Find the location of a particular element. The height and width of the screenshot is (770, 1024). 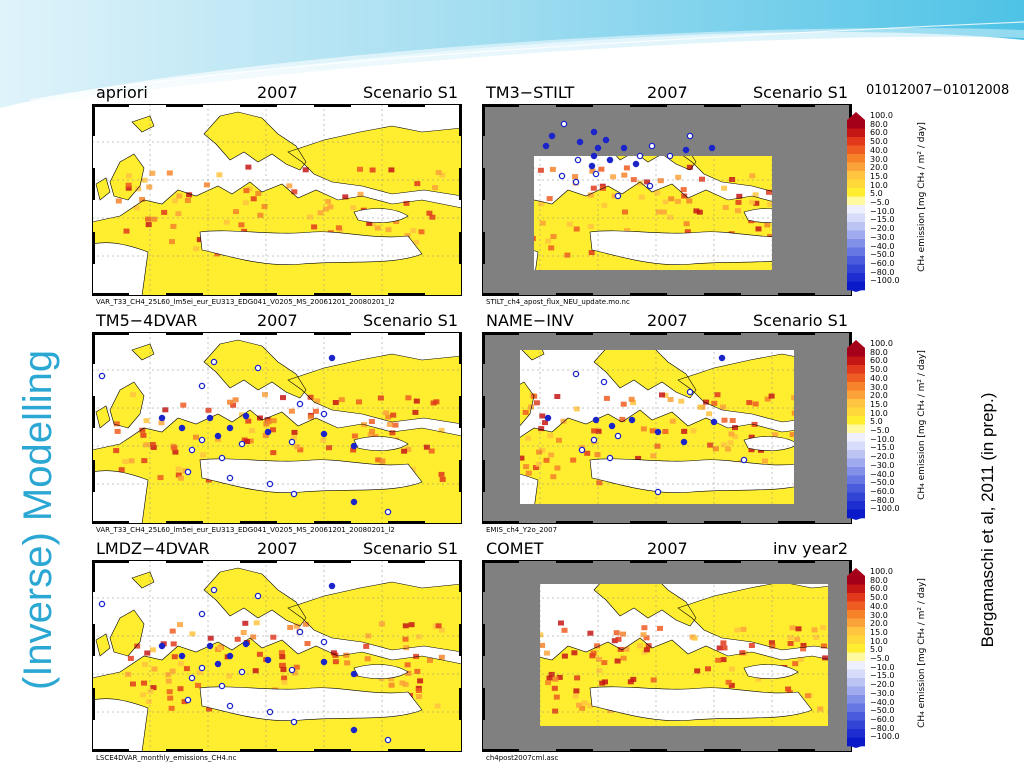

colorbar-tick-label: −100.0 is located at coordinates (885, 281).